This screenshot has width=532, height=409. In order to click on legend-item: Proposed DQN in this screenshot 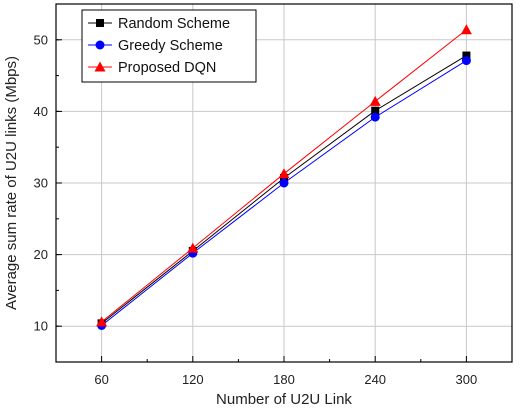, I will do `click(152, 68)`.